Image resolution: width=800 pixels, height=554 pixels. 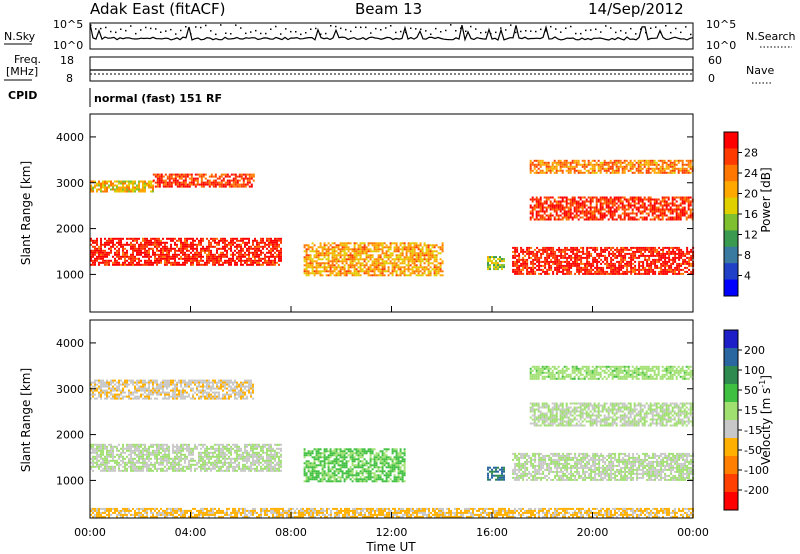 What do you see at coordinates (68, 45) in the screenshot?
I see `noise-left-tick-bottom: 10^0` at bounding box center [68, 45].